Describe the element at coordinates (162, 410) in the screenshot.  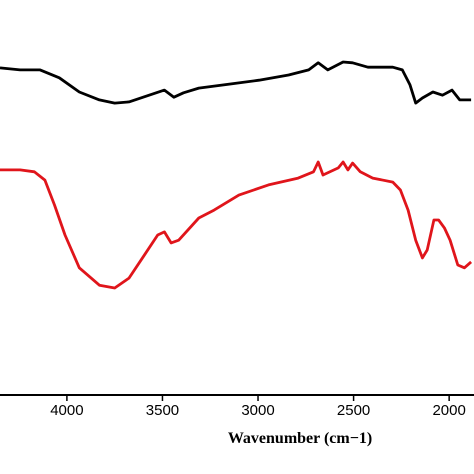
I see `x-tick-label: 3500` at that location.